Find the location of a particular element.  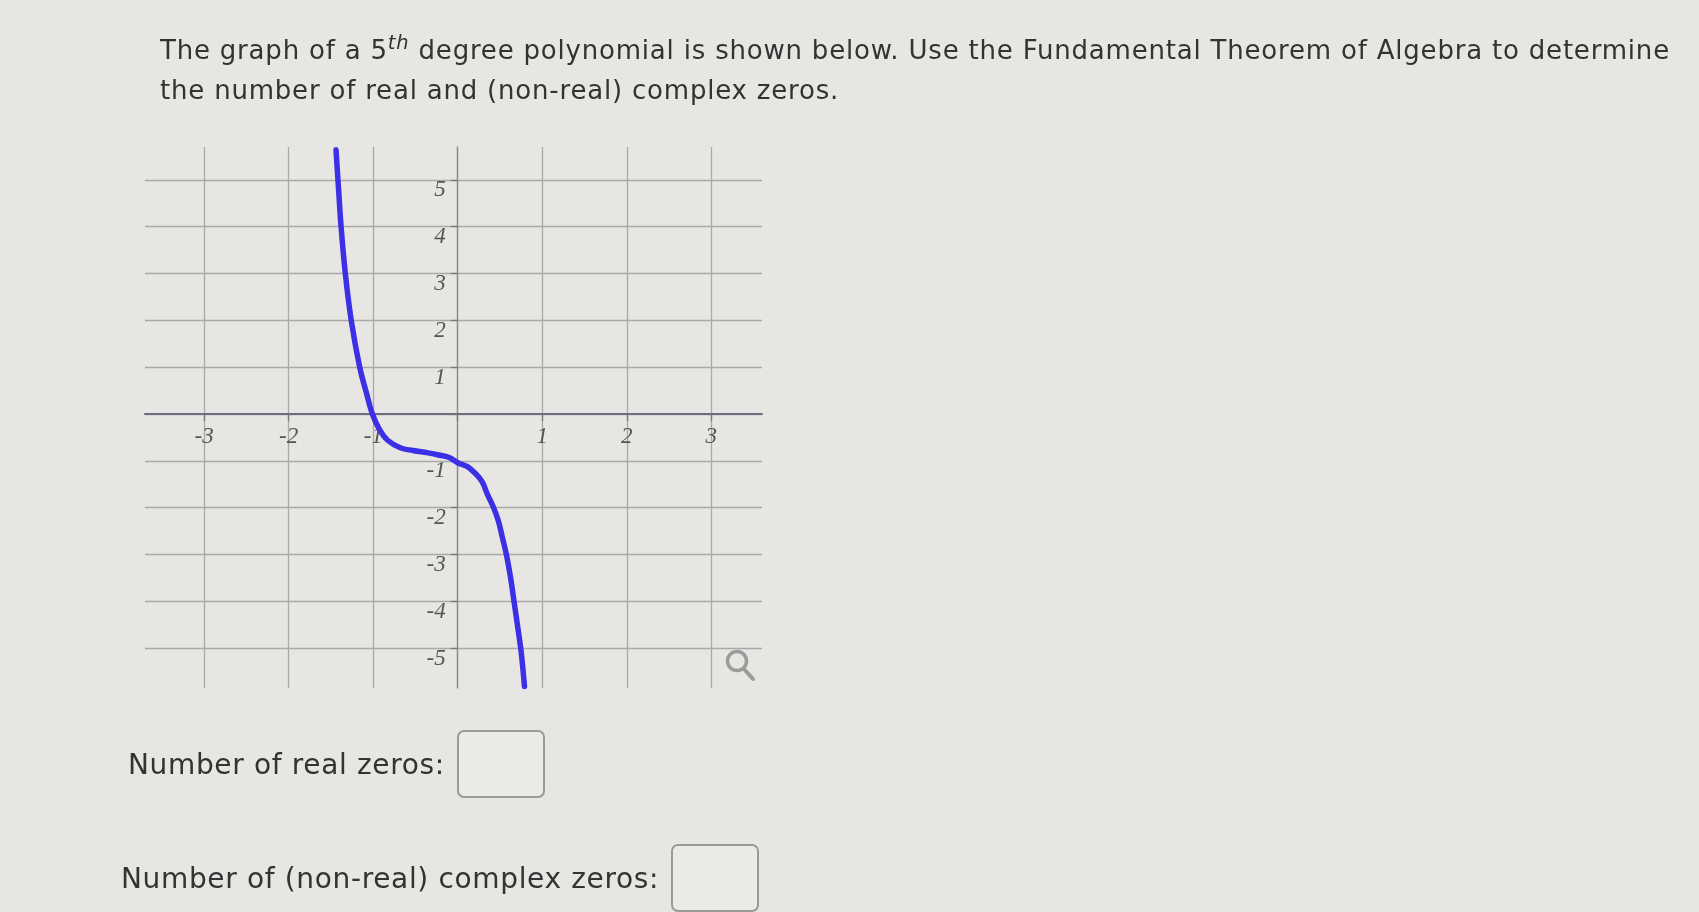

text: Number of (non-real) complex zeros: is located at coordinates (390, 878).